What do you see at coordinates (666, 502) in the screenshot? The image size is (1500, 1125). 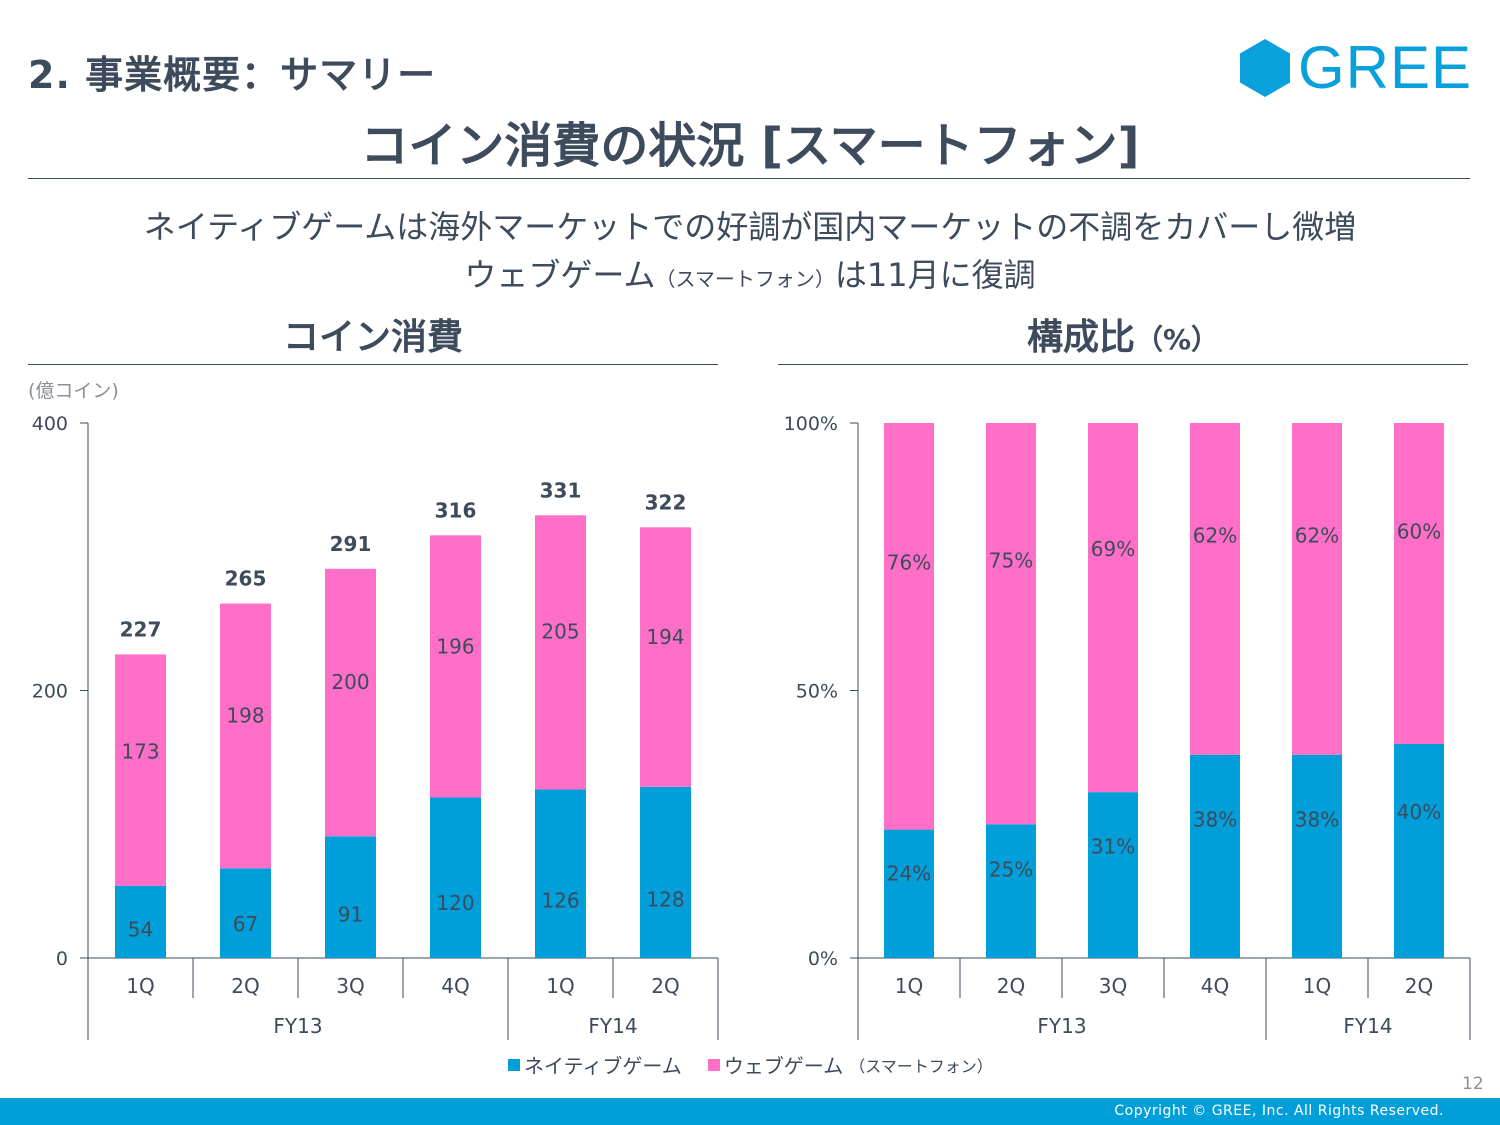 I see `coin-total-label: 322` at bounding box center [666, 502].